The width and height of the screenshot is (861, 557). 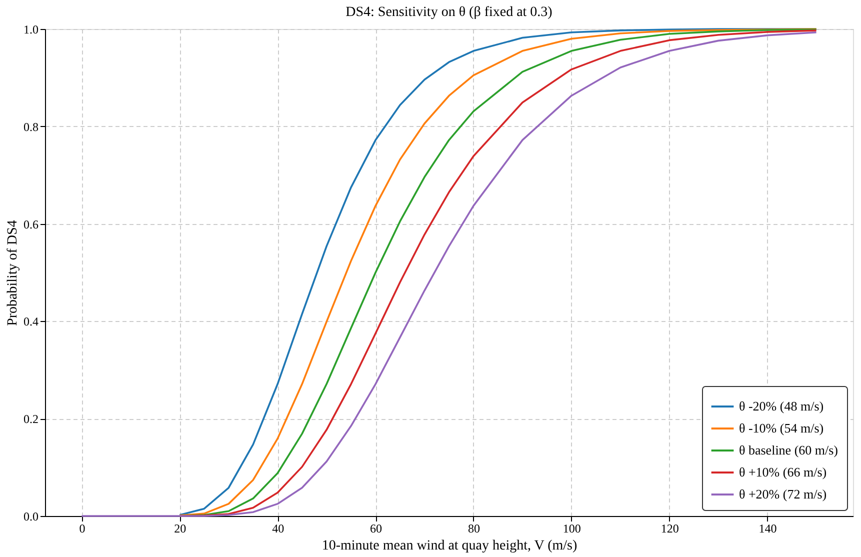 I want to click on legend-label: θ +20% (72 m/s), so click(x=783, y=494).